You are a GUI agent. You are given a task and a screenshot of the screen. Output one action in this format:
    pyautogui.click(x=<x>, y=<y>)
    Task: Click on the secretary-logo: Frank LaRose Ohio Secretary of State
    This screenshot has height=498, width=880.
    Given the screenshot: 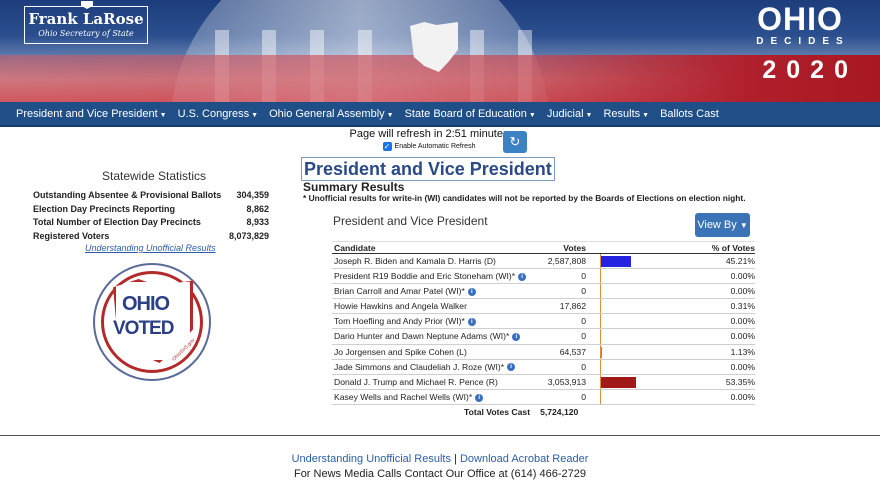 What is the action you would take?
    pyautogui.click(x=86, y=22)
    